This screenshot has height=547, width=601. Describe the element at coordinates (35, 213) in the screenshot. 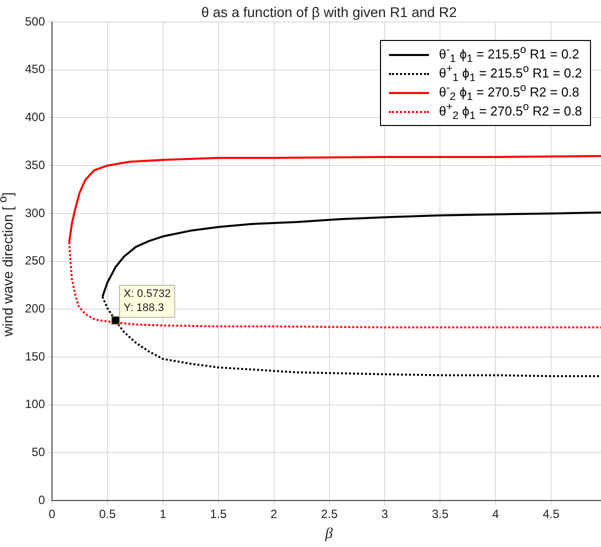

I see `y-tick-label: 300` at that location.